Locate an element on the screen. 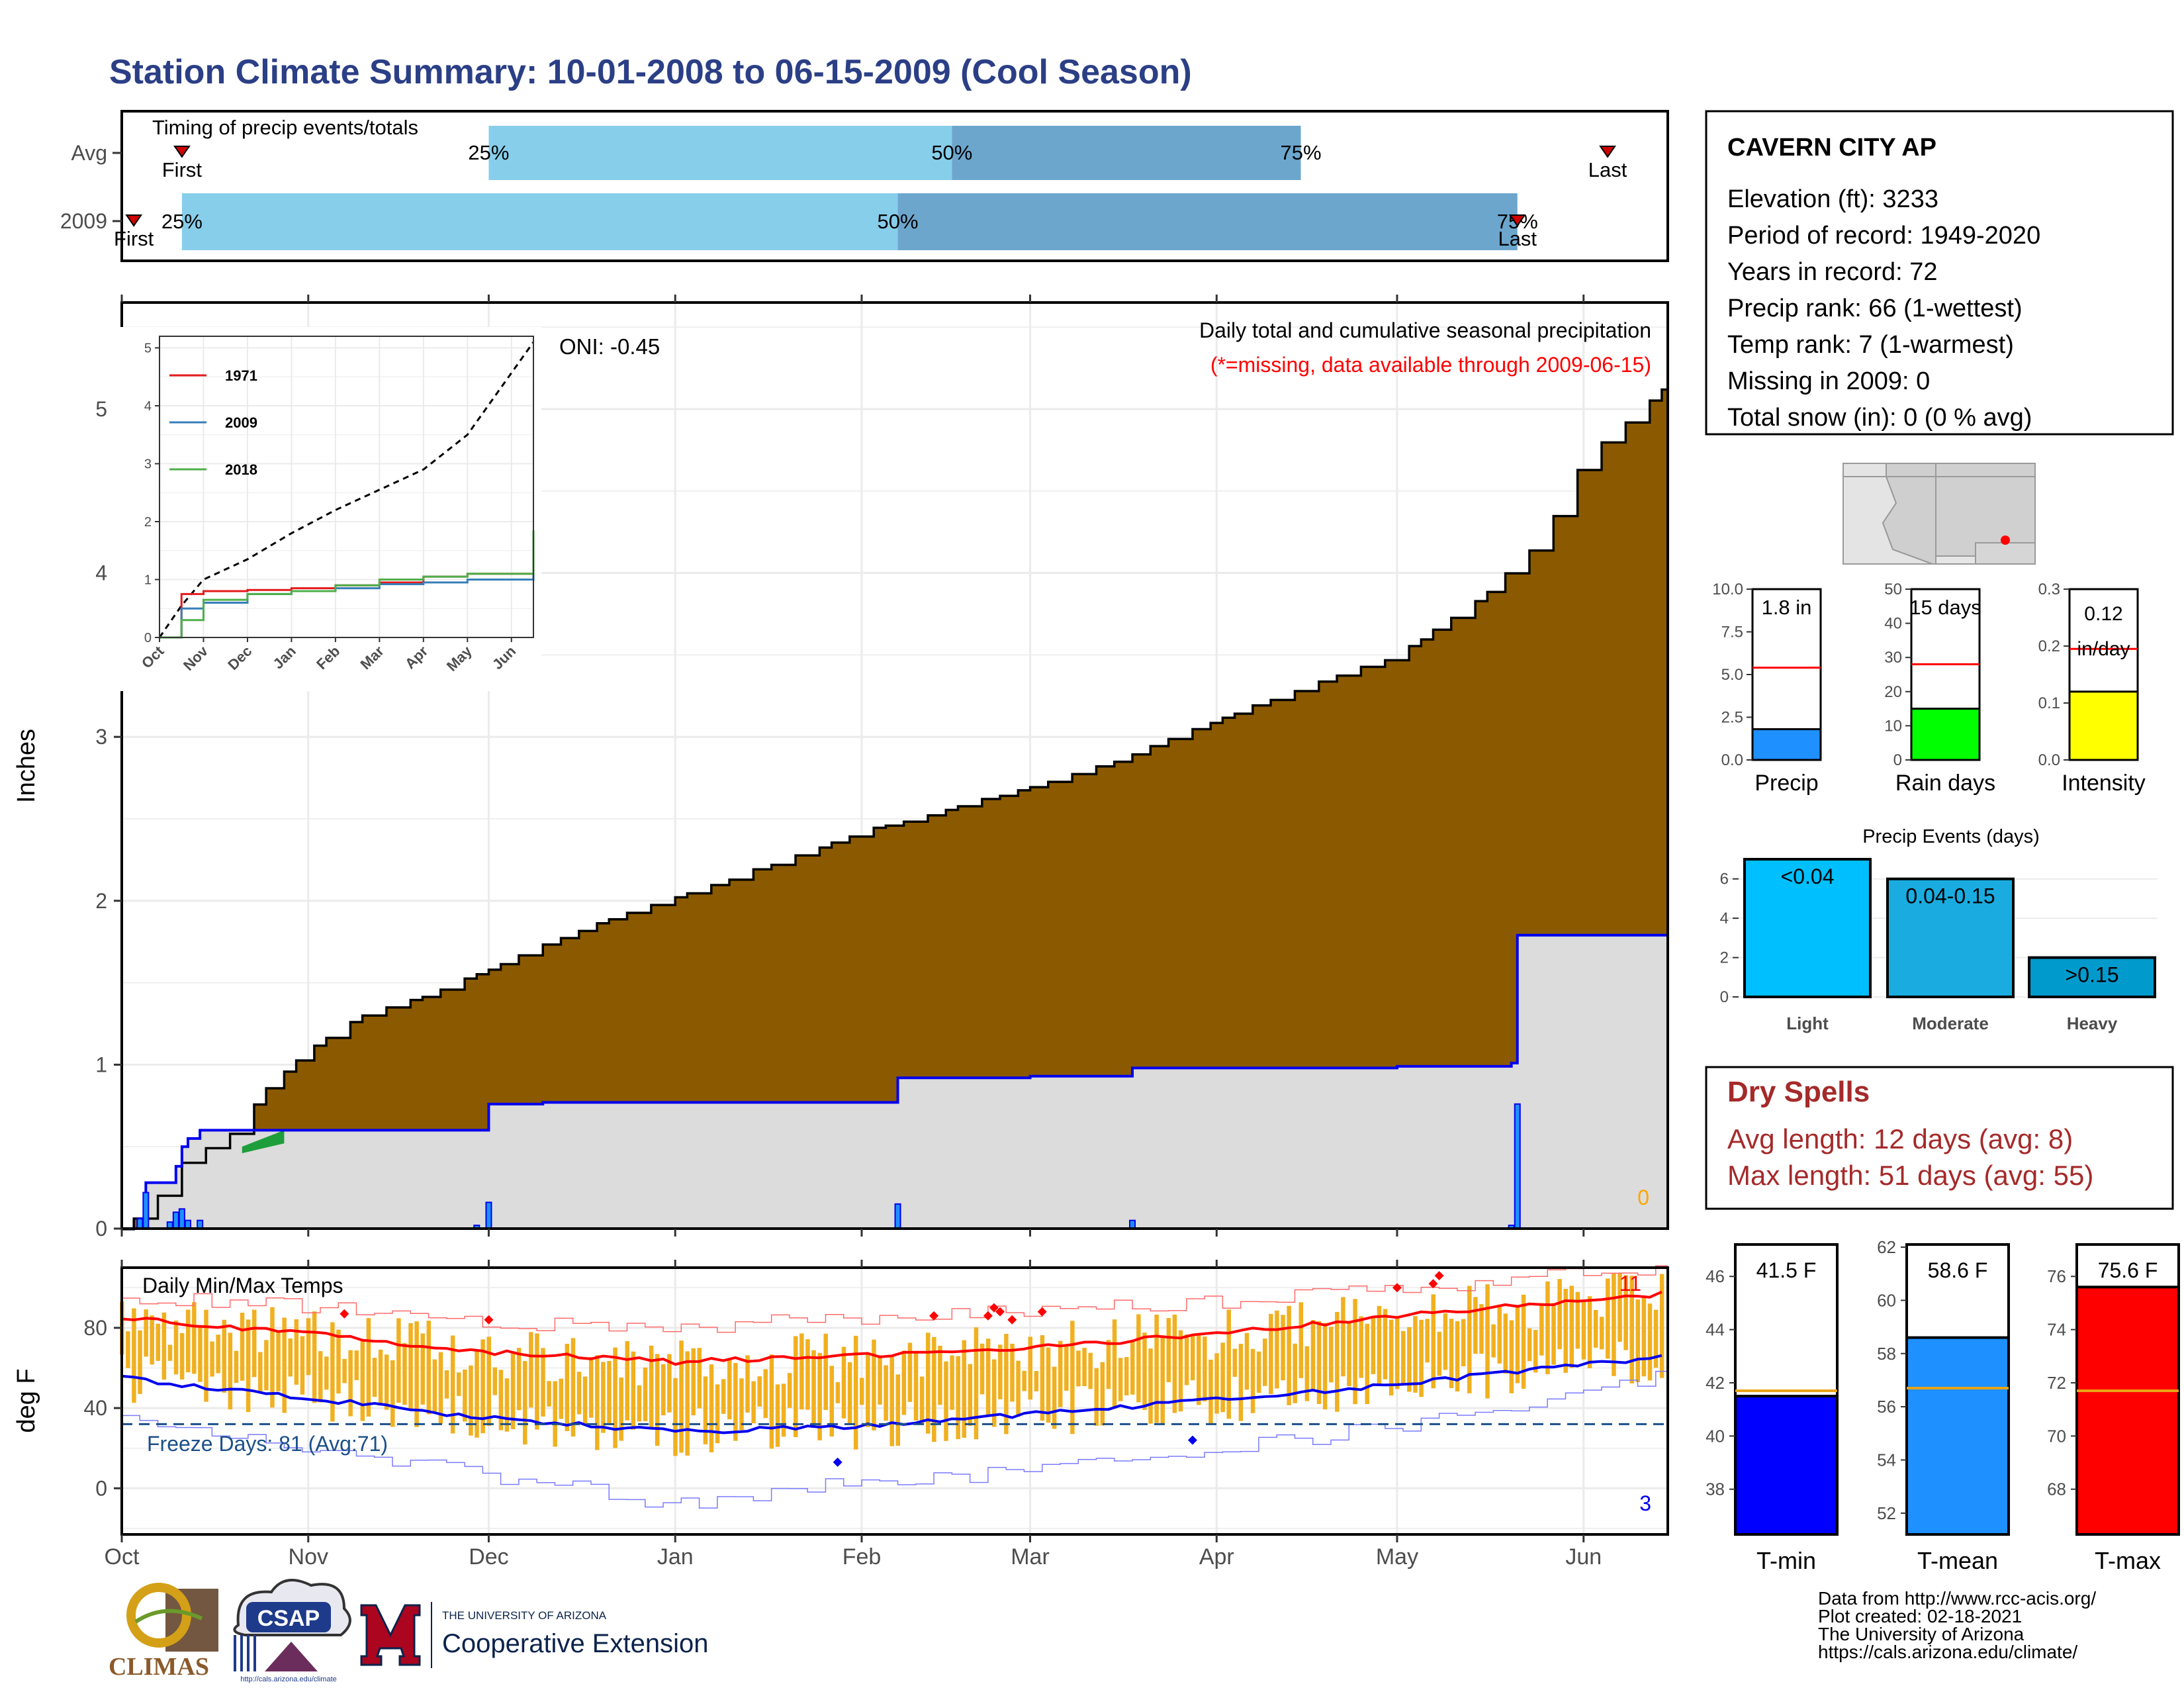  station-line-elevation: Elevation (ft): 3233 is located at coordinates (1832, 199).